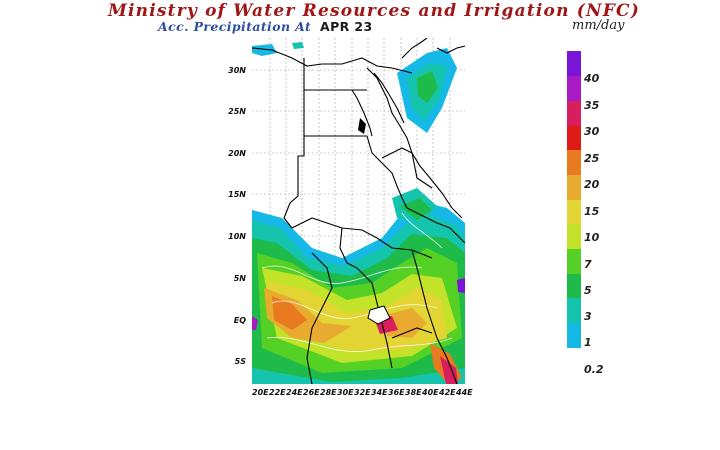 The height and width of the screenshot is (450, 720). I want to click on lat-label: 30N, so click(237, 70).